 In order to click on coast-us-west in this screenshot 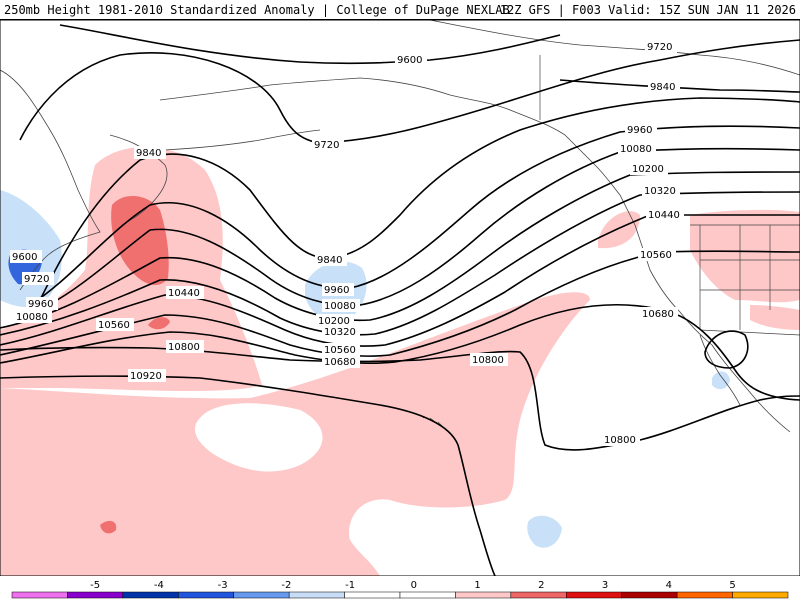, I will do `click(712, 328)`.